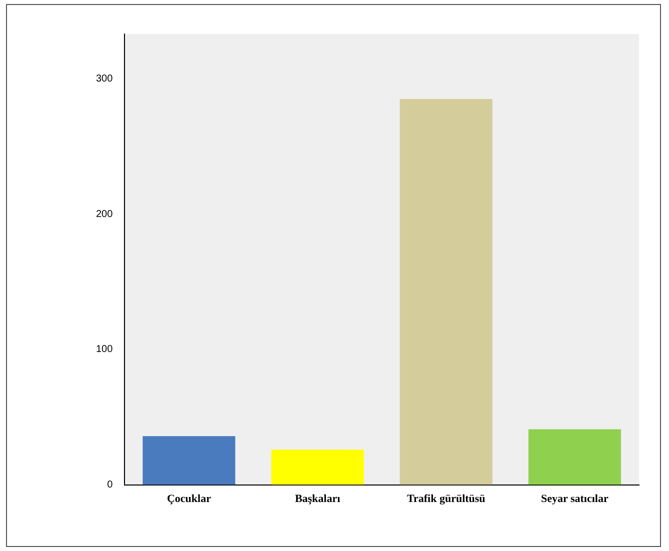  Describe the element at coordinates (110, 485) in the screenshot. I see `y-tick-label: 0` at that location.